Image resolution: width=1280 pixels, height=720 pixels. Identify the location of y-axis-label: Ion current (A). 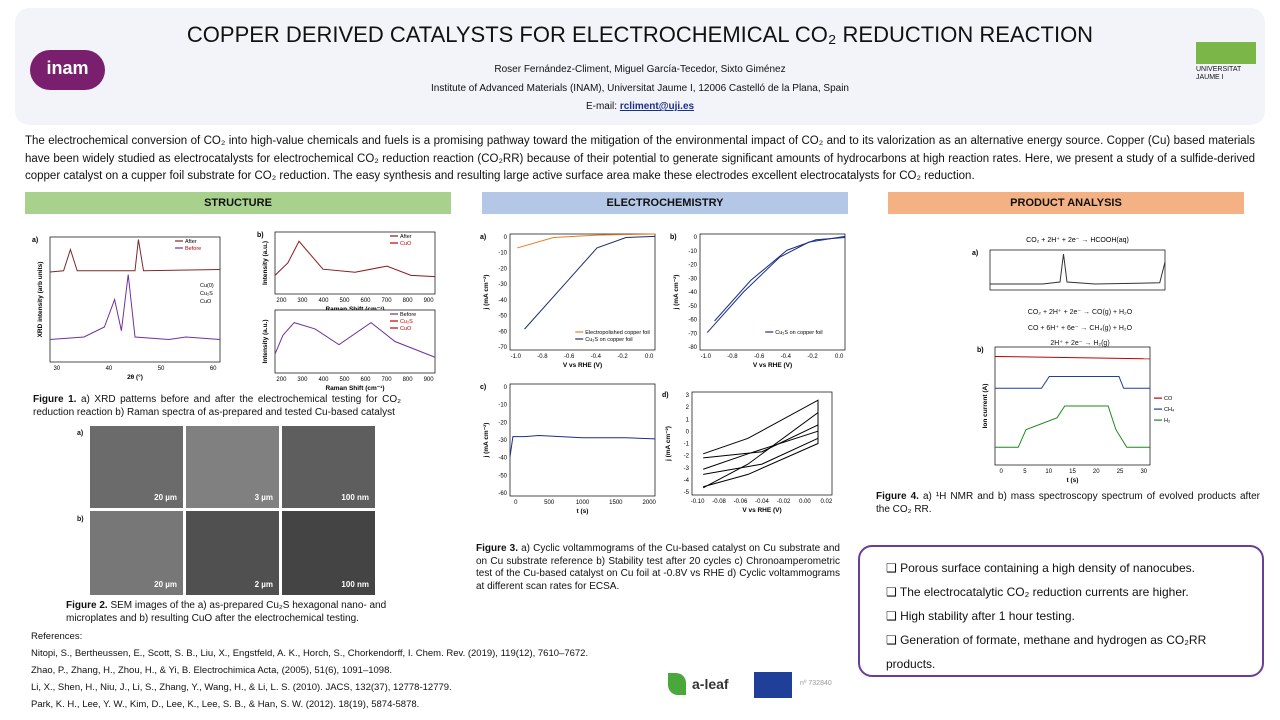
(985, 406).